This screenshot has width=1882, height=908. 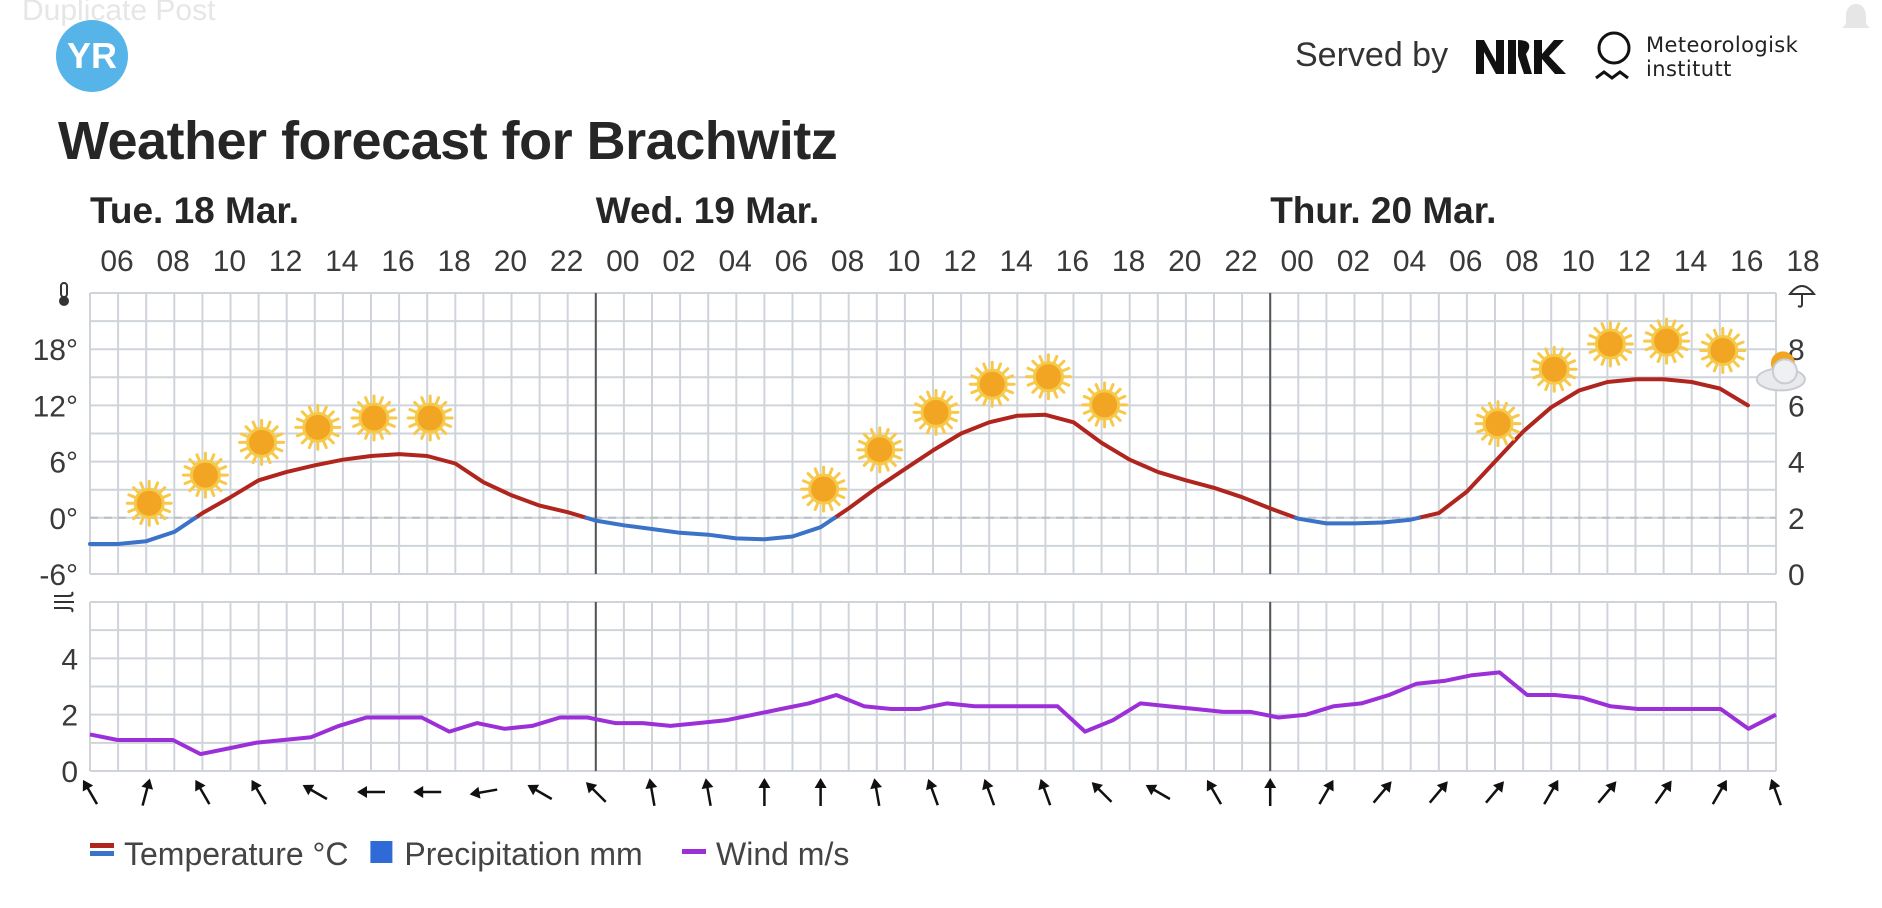 I want to click on yr-logo-icon: YR, so click(x=92, y=56).